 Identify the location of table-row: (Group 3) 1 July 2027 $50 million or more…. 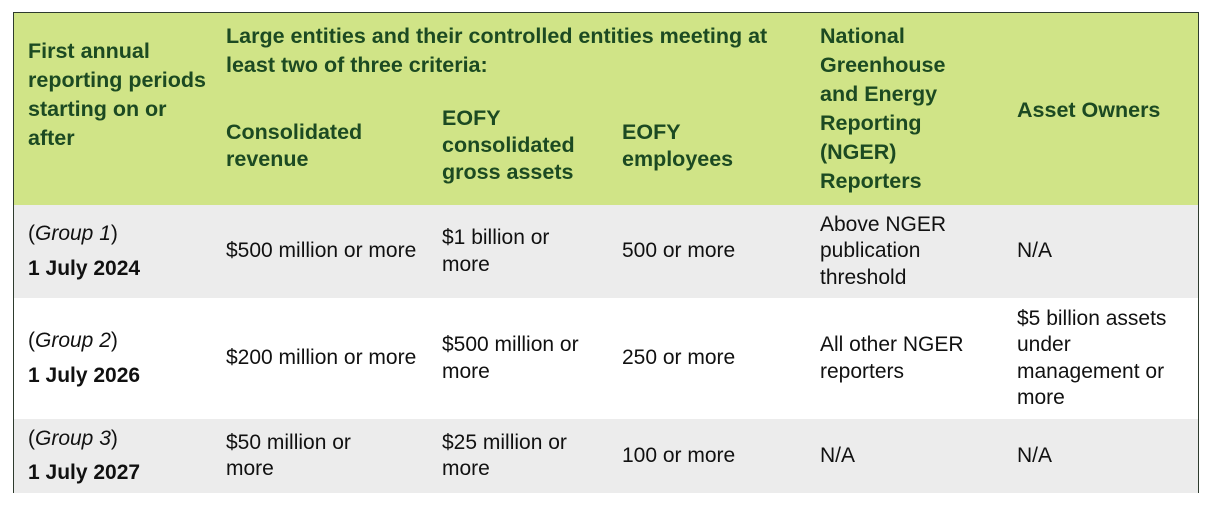
(606, 456).